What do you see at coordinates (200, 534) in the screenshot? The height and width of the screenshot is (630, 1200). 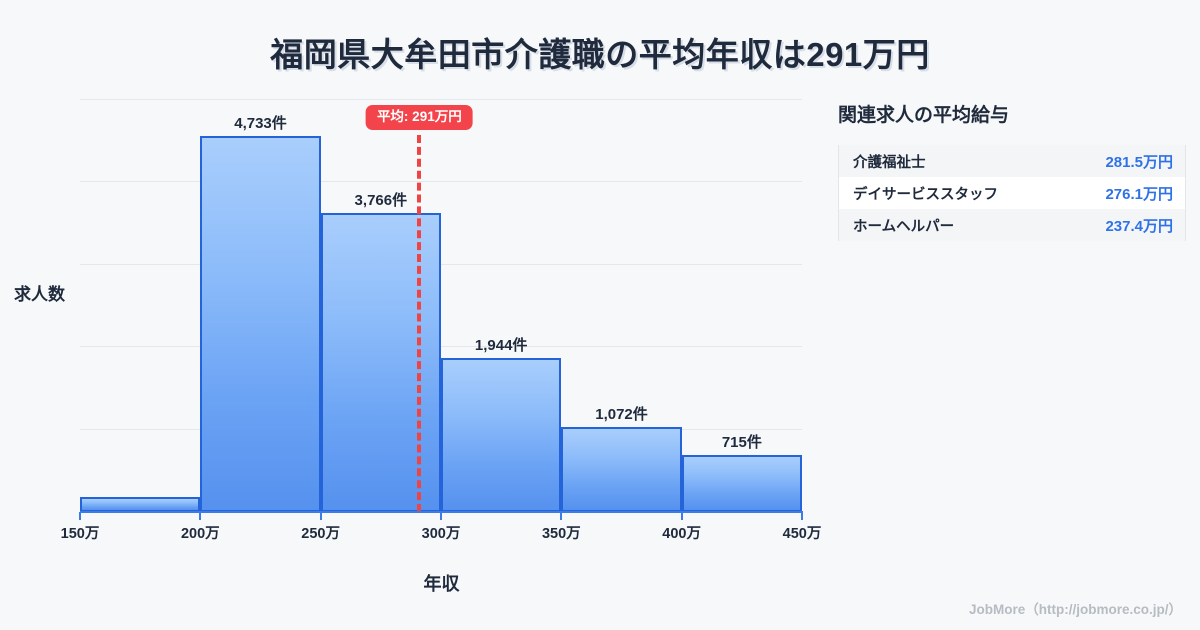 I see `x-axis-tick-label-1: 200万` at bounding box center [200, 534].